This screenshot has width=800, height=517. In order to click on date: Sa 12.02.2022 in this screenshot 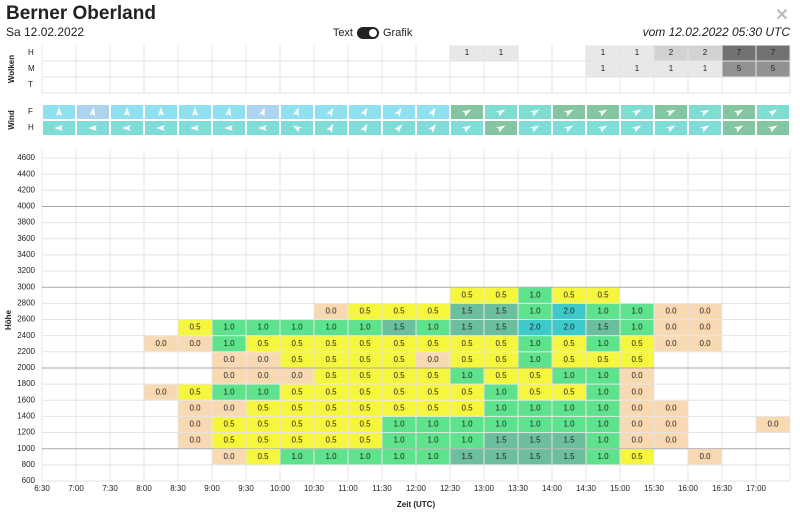, I will do `click(45, 32)`.